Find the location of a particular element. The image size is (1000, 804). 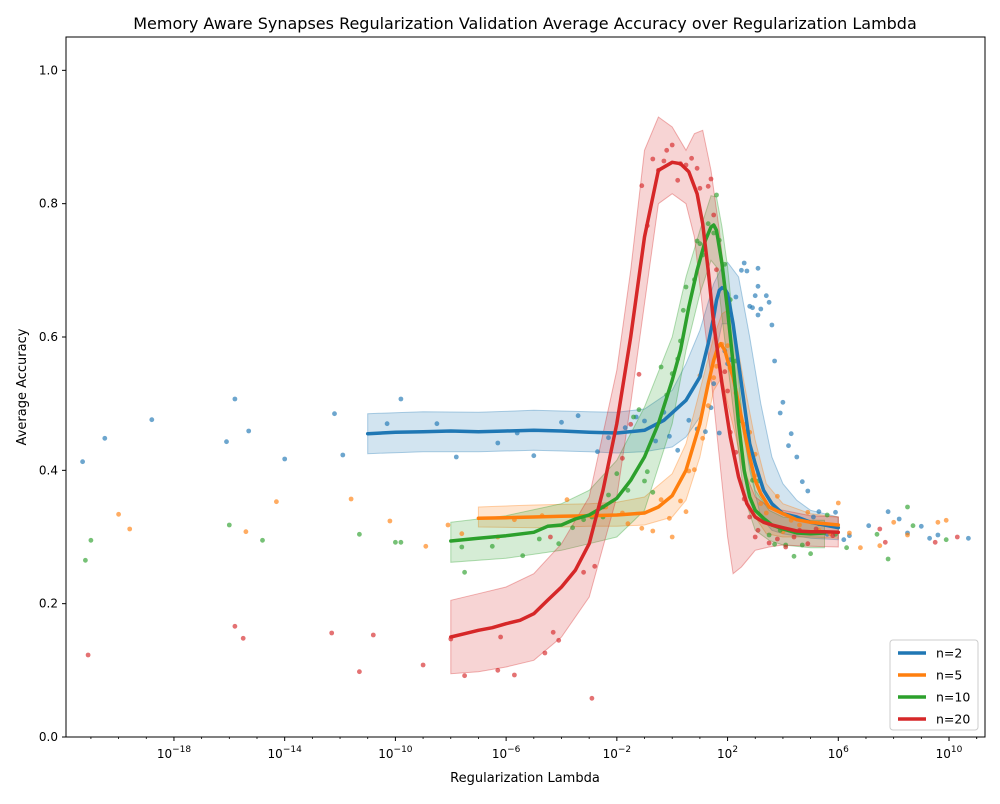

y-tick-label: 0.8 is located at coordinates (48, 204).